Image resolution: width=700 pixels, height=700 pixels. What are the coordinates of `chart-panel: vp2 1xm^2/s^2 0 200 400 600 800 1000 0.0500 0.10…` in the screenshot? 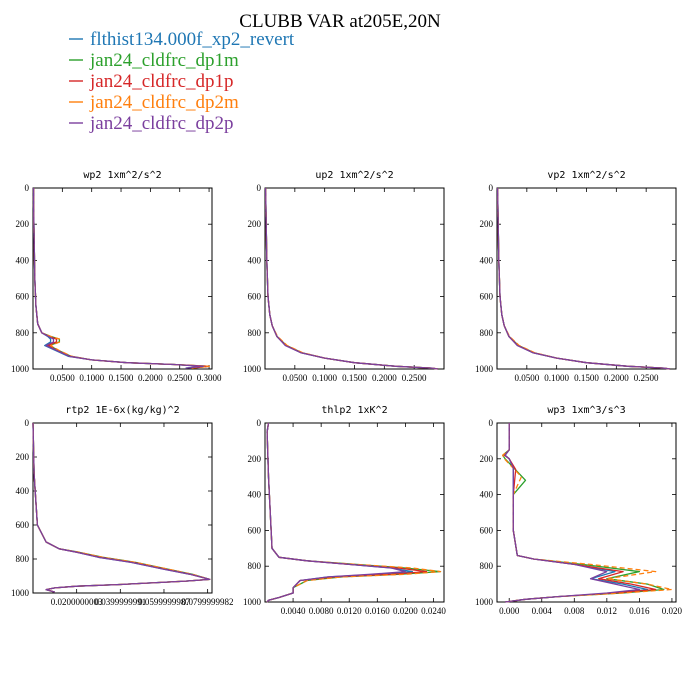 It's located at (576, 276).